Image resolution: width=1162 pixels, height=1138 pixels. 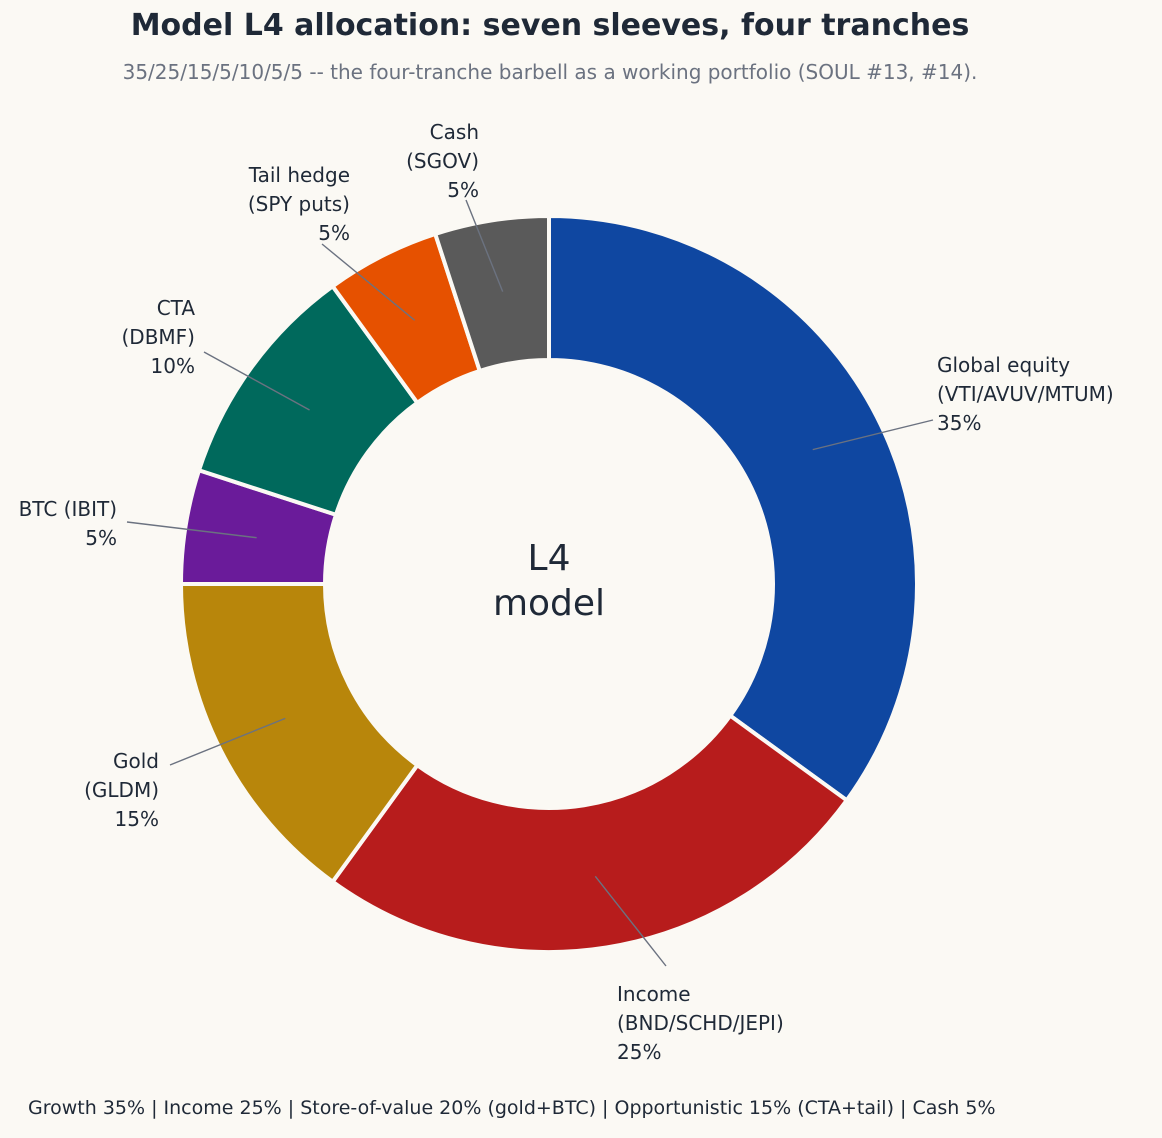 What do you see at coordinates (299, 733) in the screenshot?
I see `slice-gold` at bounding box center [299, 733].